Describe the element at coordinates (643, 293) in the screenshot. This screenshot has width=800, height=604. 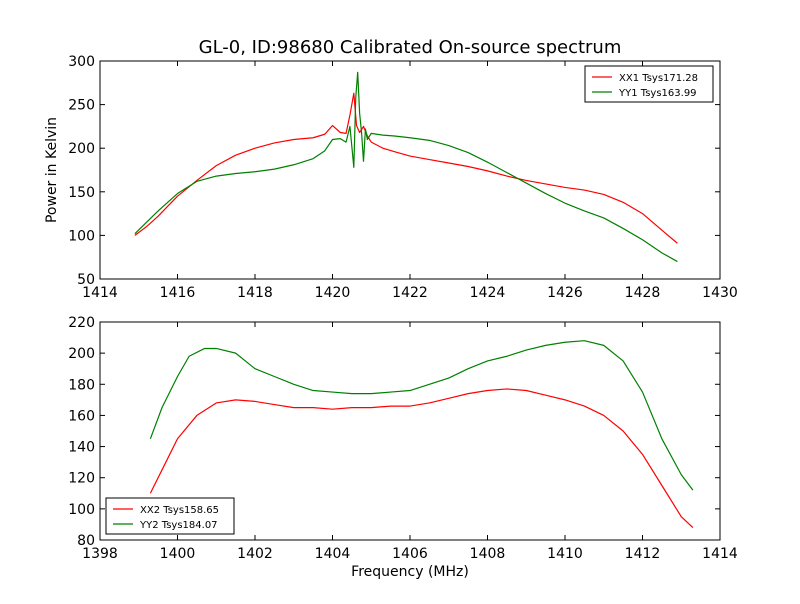
I see `x-tick-label: 1428` at that location.